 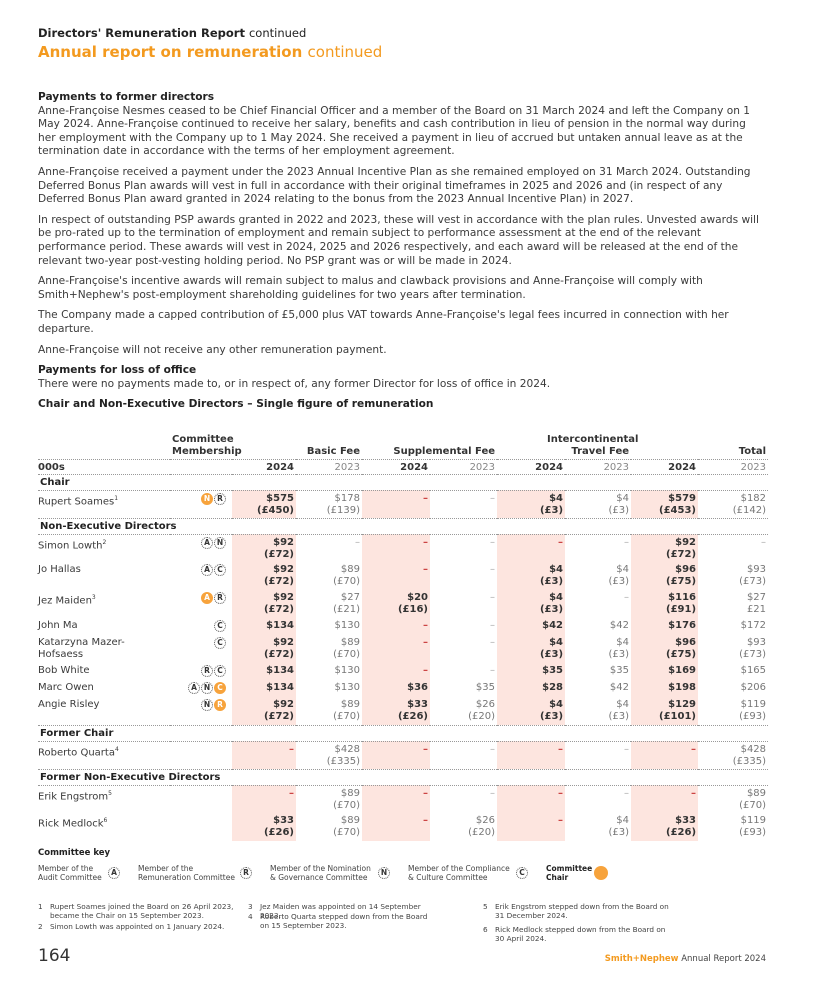 What do you see at coordinates (733, 827) in the screenshot?
I see `value-cell: $119 (£93)` at bounding box center [733, 827].